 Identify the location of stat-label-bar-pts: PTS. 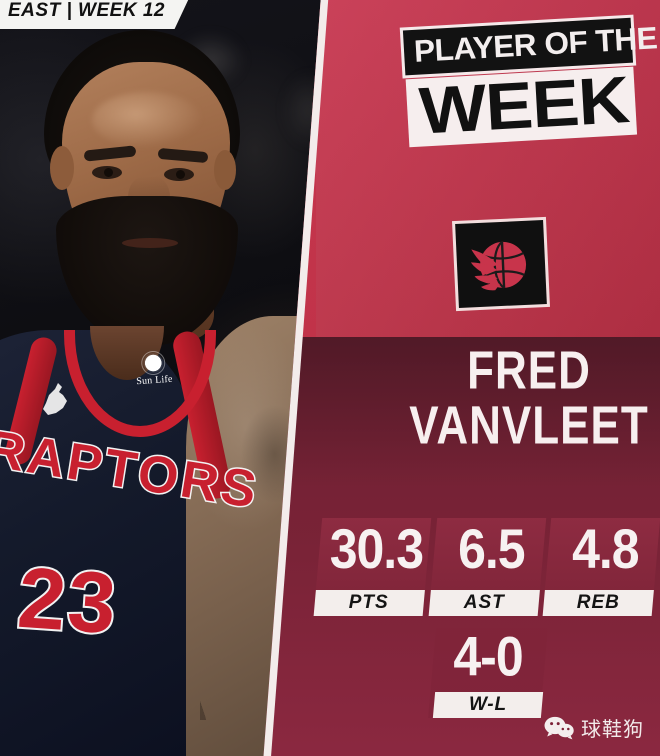
(369, 603).